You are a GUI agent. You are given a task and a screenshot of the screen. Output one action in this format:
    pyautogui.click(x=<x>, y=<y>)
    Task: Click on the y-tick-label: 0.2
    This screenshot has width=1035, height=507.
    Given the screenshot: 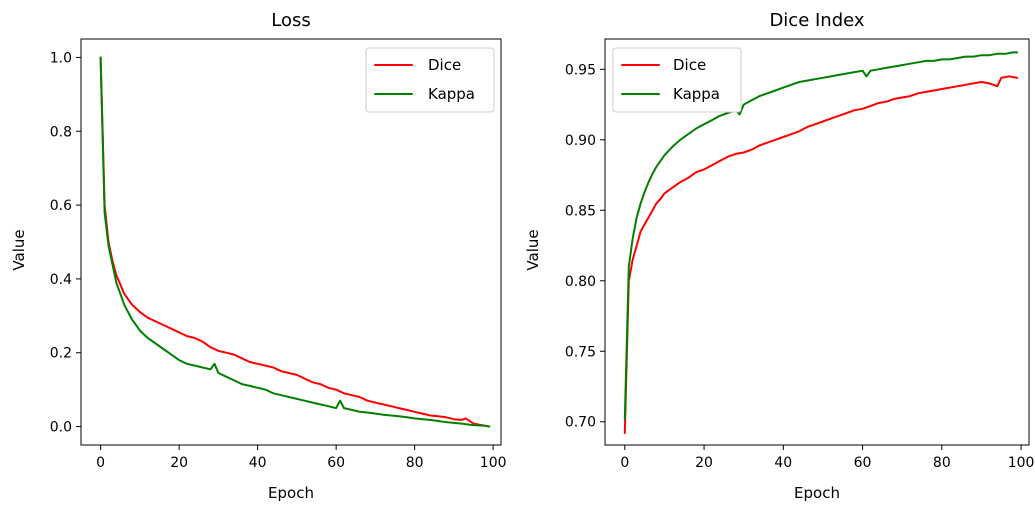 What is the action you would take?
    pyautogui.click(x=61, y=354)
    